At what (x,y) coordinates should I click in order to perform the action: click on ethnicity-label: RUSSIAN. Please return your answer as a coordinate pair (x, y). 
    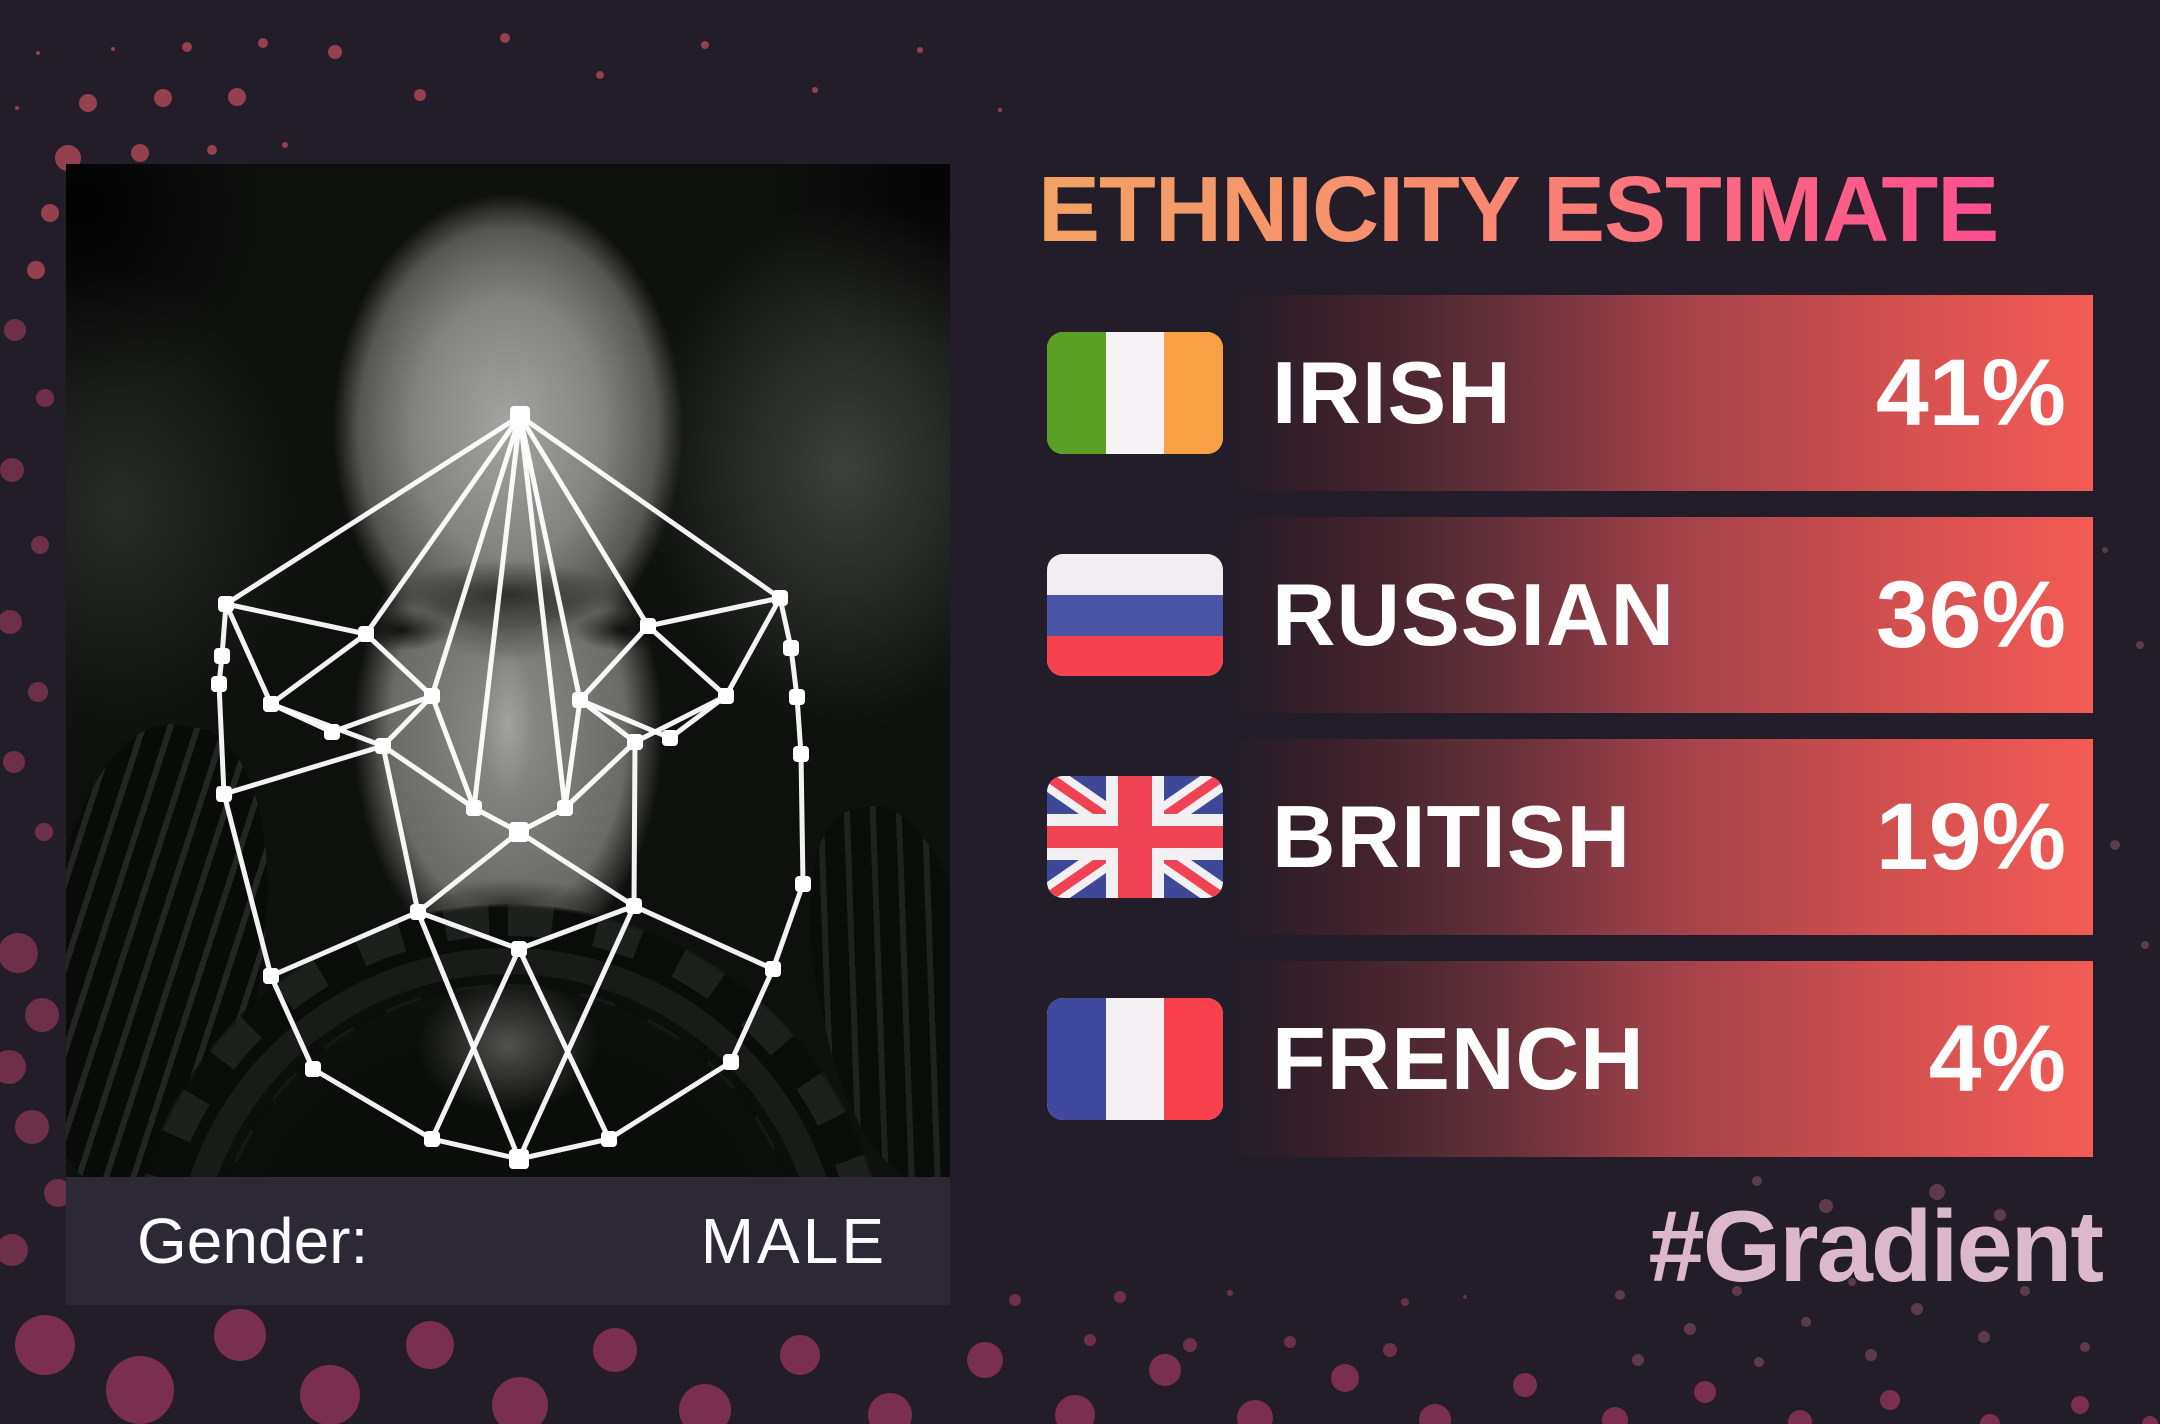
    Looking at the image, I should click on (1474, 614).